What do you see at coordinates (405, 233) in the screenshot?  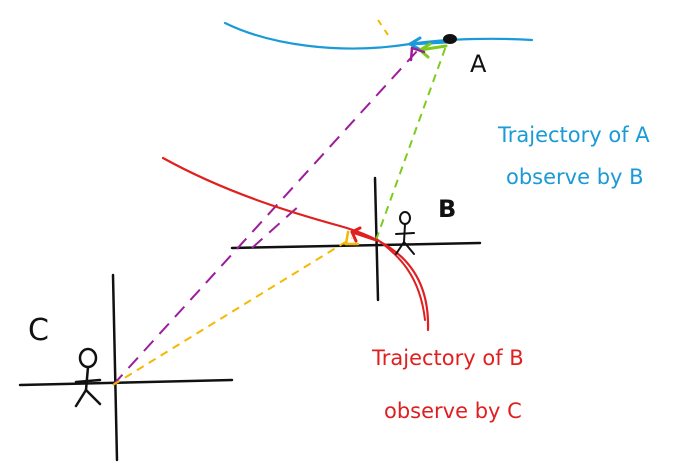 I see `stick-figure-b-icon` at bounding box center [405, 233].